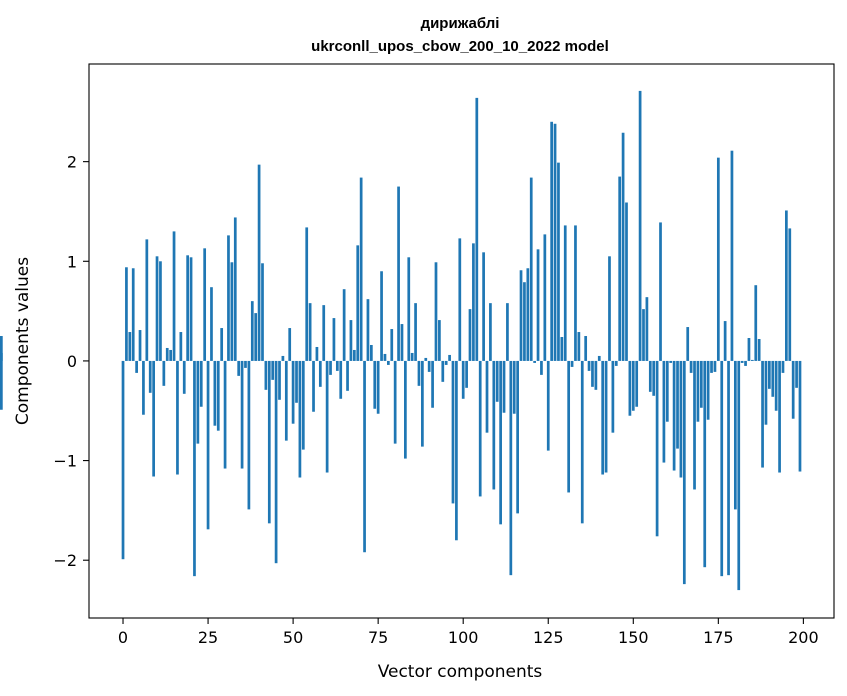  I want to click on y-tick-label--1: −1, so click(65, 461).